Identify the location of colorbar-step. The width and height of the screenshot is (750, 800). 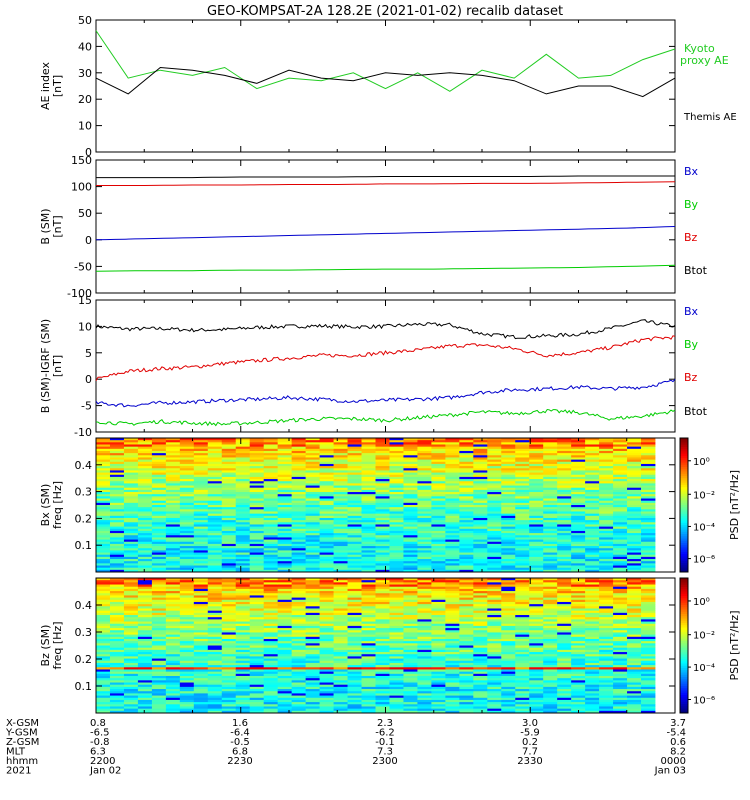
(684, 551).